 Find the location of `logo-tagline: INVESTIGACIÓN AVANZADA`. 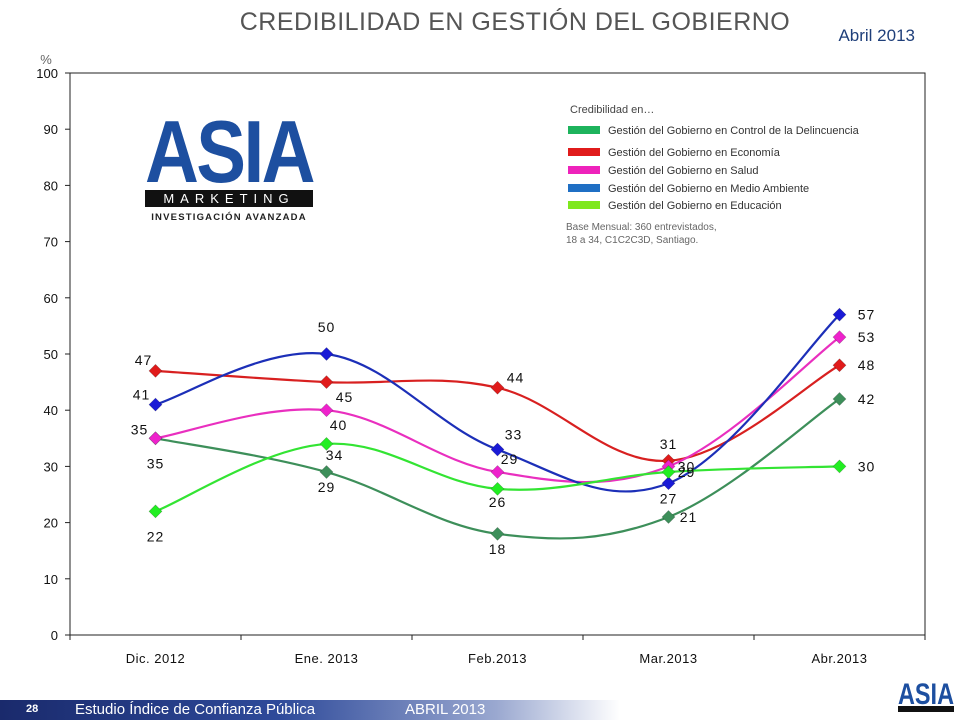

logo-tagline: INVESTIGACIÓN AVANZADA is located at coordinates (229, 217).